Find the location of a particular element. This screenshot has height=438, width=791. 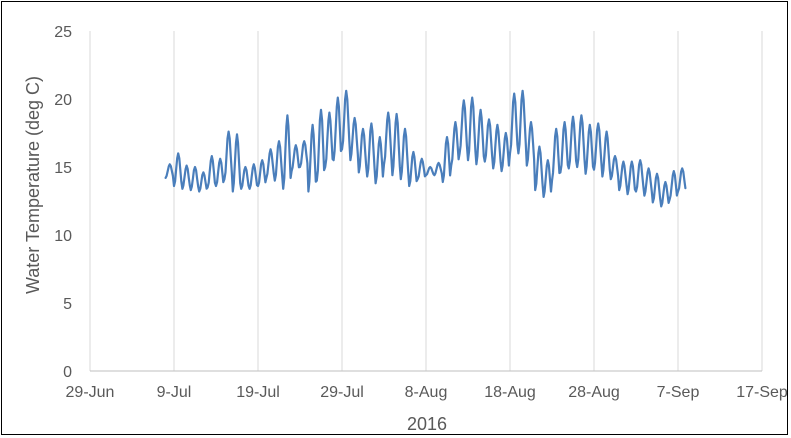

y-axis-tick-labels: 0 5 10 15 20 25 is located at coordinates (63, 202).